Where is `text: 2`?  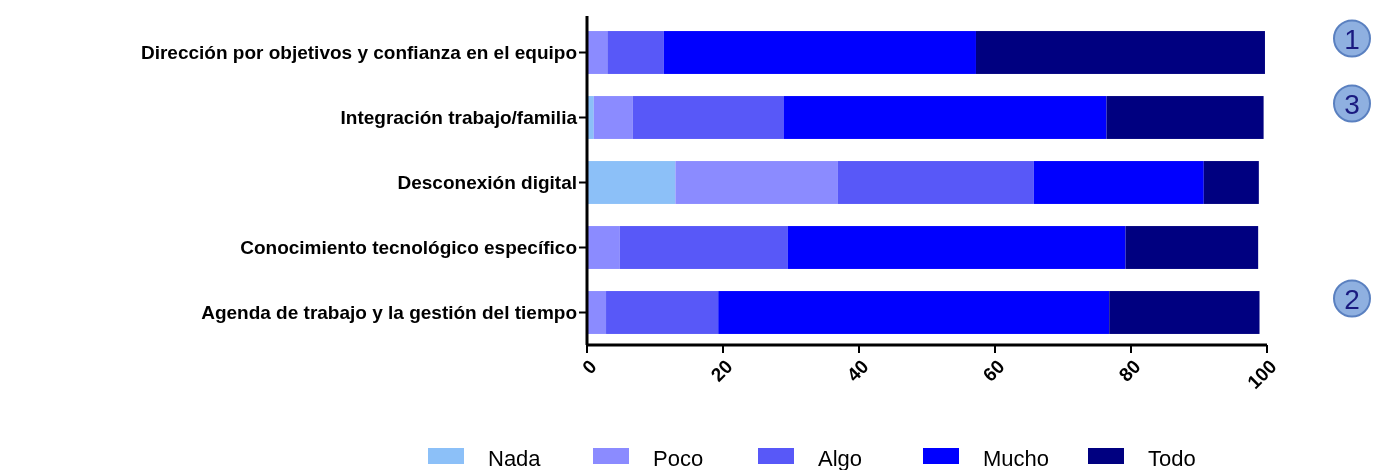 text: 2 is located at coordinates (1352, 299).